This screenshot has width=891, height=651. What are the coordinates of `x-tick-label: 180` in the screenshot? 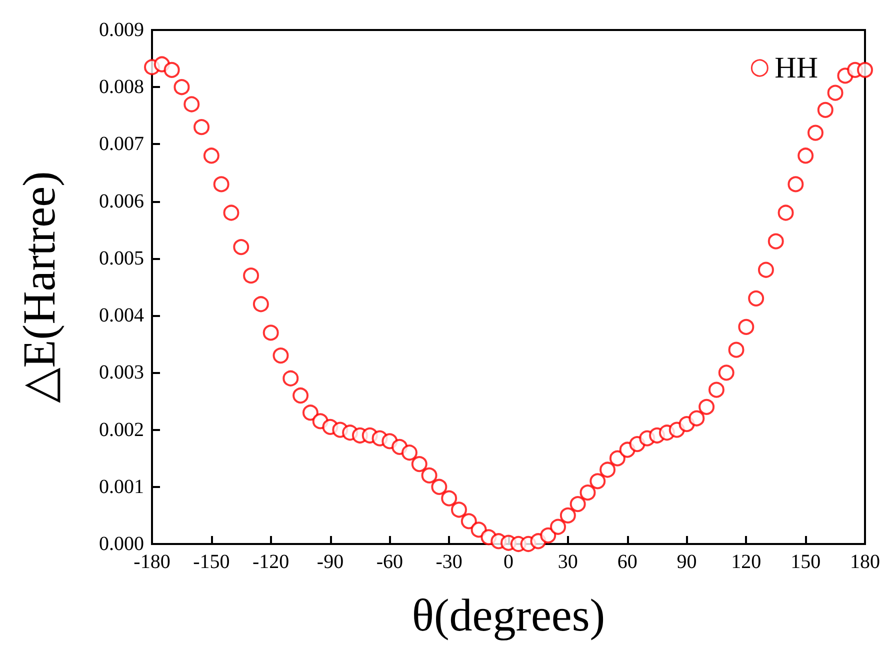 It's located at (865, 562).